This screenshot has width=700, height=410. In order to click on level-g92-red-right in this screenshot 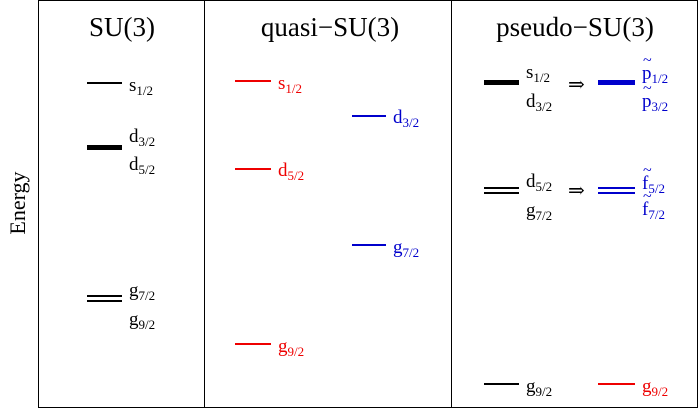, I will do `click(616, 384)`.